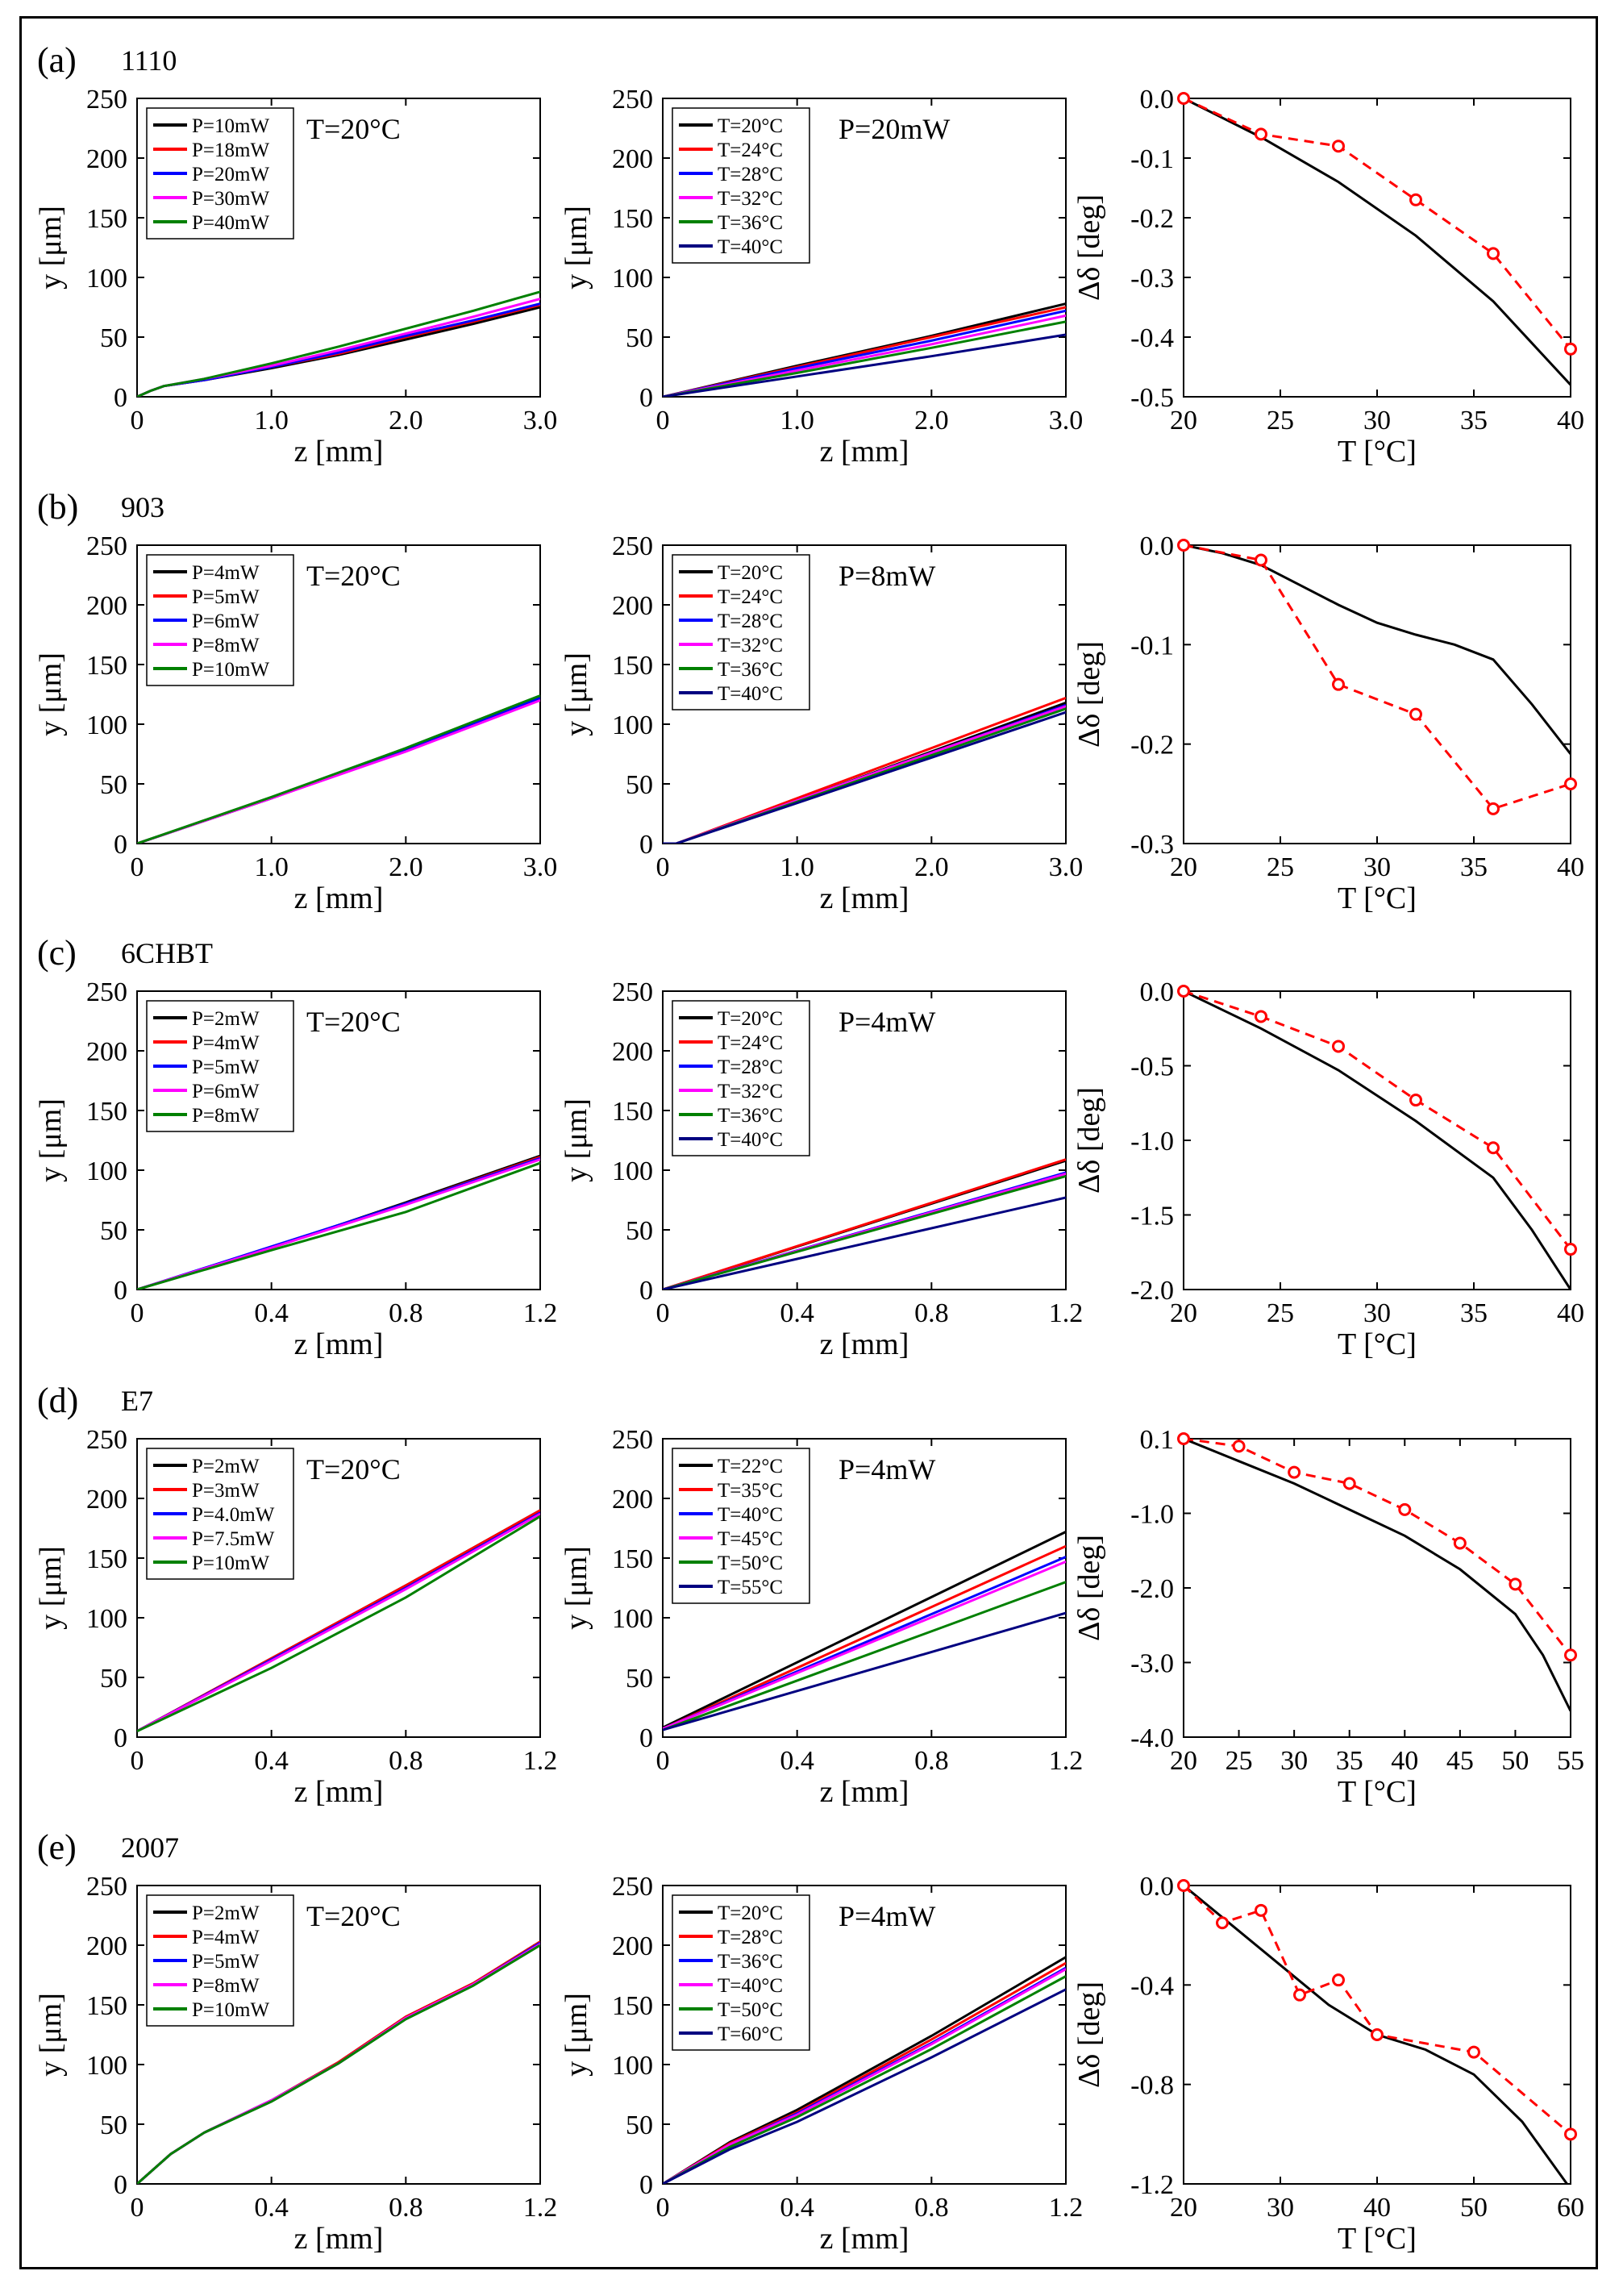 The height and width of the screenshot is (2296, 1623). I want to click on legend-label: T=40°C, so click(750, 694).